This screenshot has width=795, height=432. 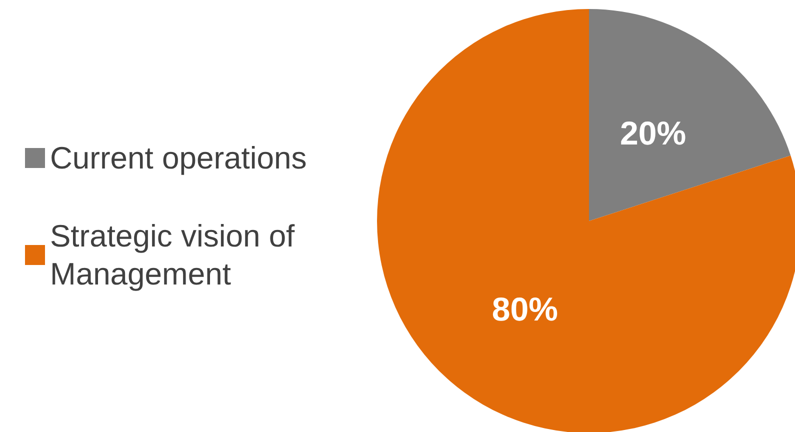 What do you see at coordinates (525, 309) in the screenshot?
I see `data-label: 80%` at bounding box center [525, 309].